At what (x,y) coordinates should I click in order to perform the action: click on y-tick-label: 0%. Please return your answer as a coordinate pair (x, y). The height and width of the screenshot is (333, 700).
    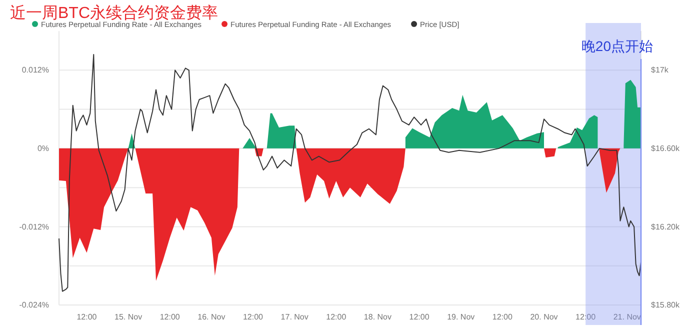
    Looking at the image, I should click on (43, 148).